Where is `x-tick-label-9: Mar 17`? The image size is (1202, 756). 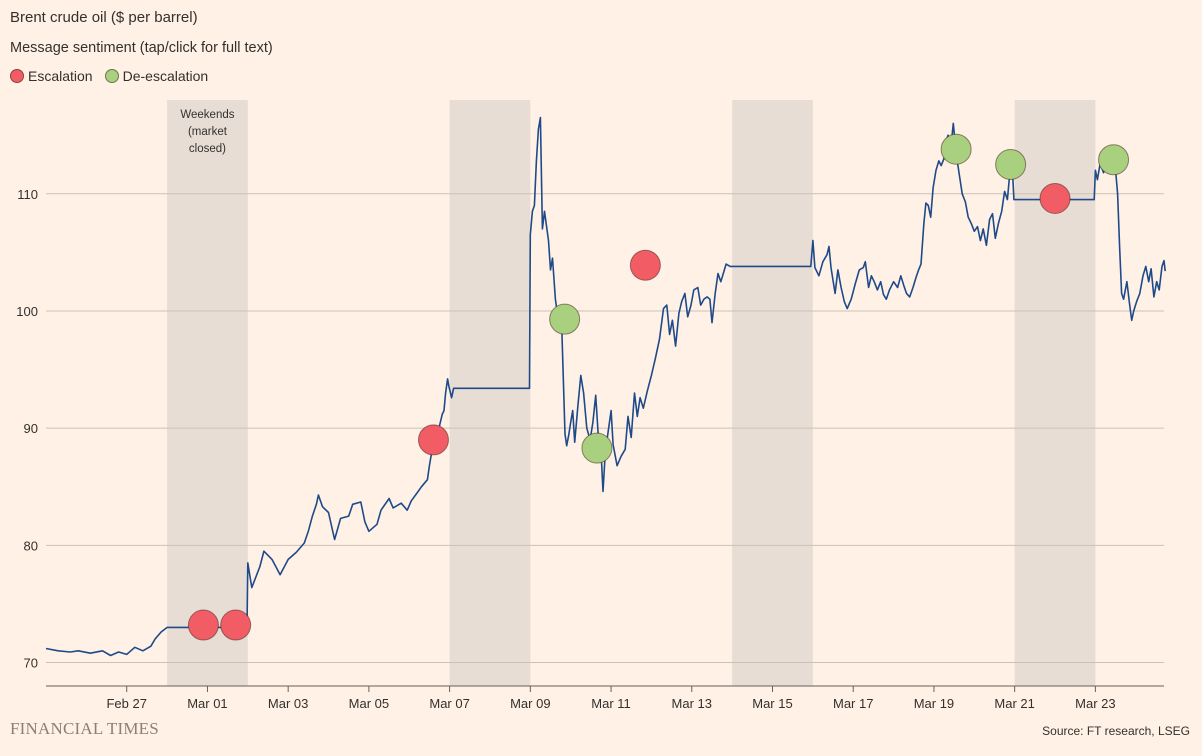 x-tick-label-9: Mar 17 is located at coordinates (853, 703).